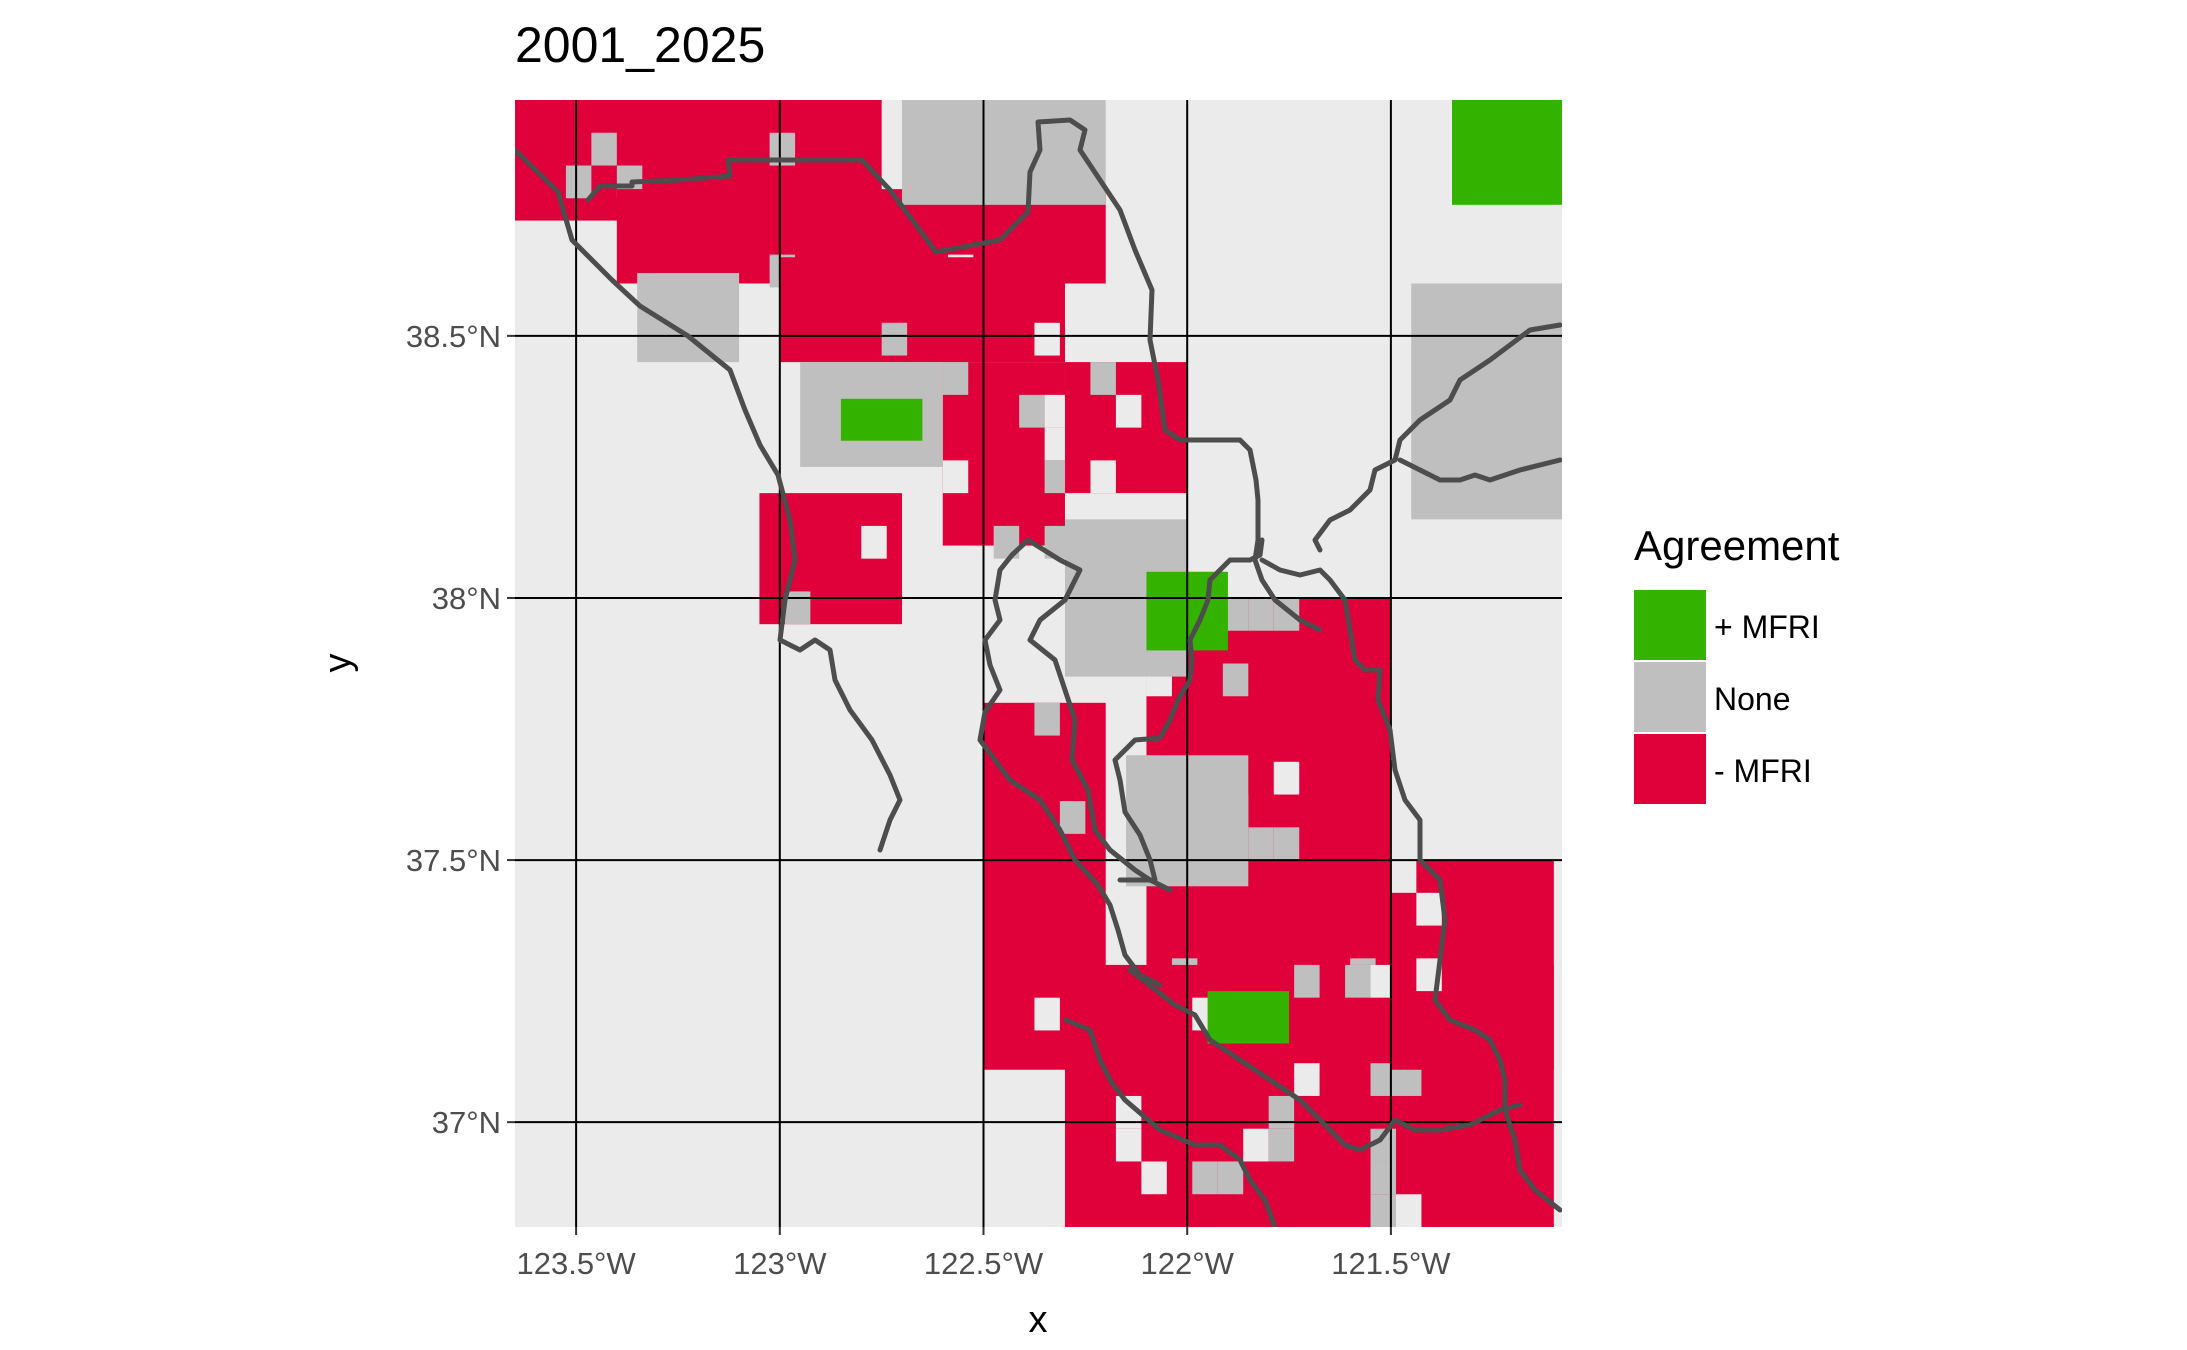 The height and width of the screenshot is (1350, 2187). What do you see at coordinates (1038, 1320) in the screenshot?
I see `x-axis-title: x` at bounding box center [1038, 1320].